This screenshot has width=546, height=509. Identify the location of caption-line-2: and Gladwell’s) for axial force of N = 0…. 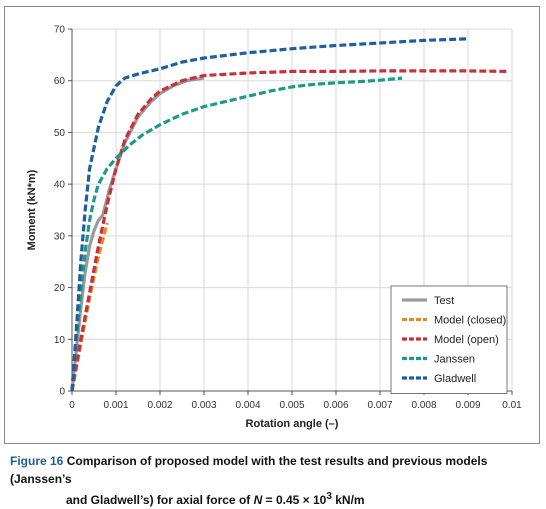
(275, 498).